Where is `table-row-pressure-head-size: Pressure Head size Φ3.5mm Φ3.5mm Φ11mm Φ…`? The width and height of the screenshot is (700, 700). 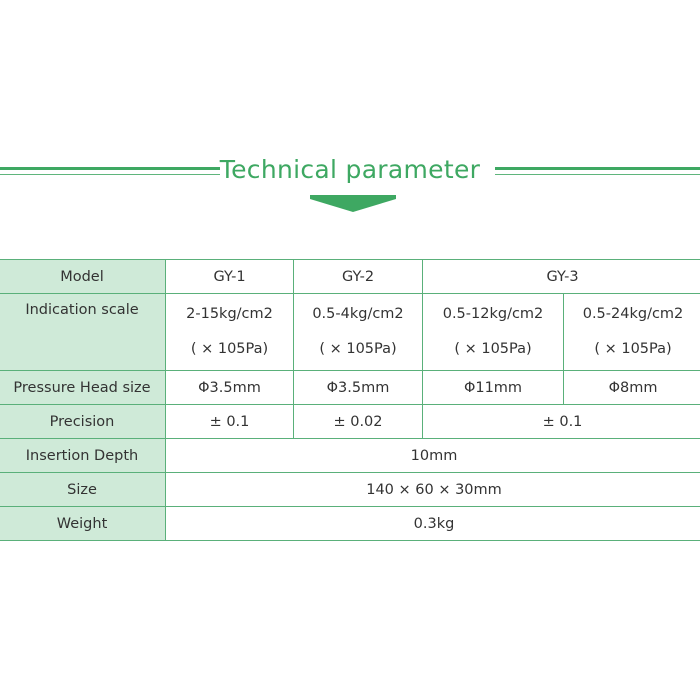 table-row-pressure-head-size: Pressure Head size Φ3.5mm Φ3.5mm Φ11mm Φ… is located at coordinates (350, 387).